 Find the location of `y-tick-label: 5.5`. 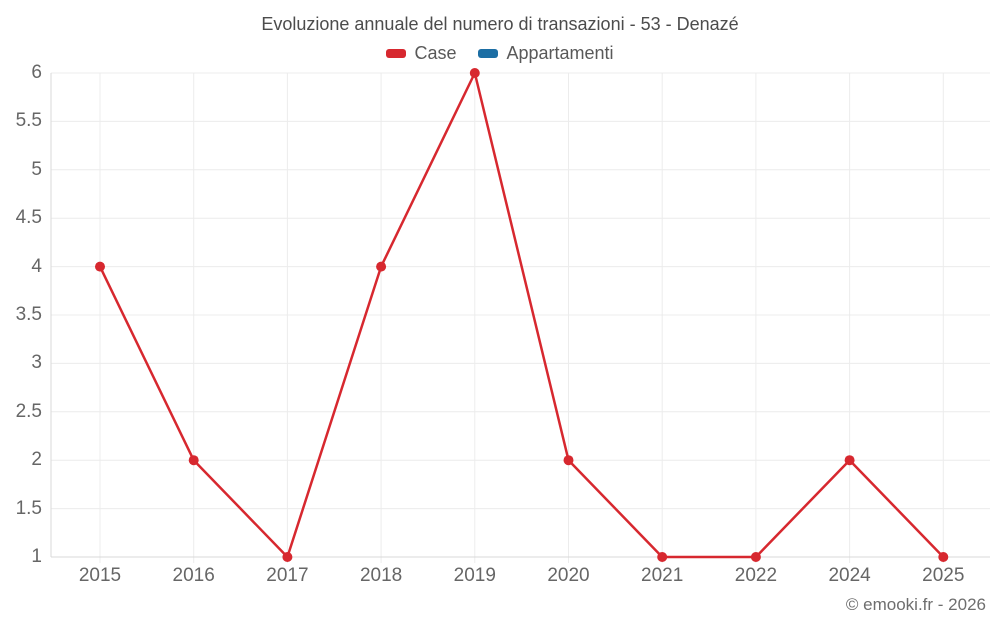

y-tick-label: 5.5 is located at coordinates (28, 121).